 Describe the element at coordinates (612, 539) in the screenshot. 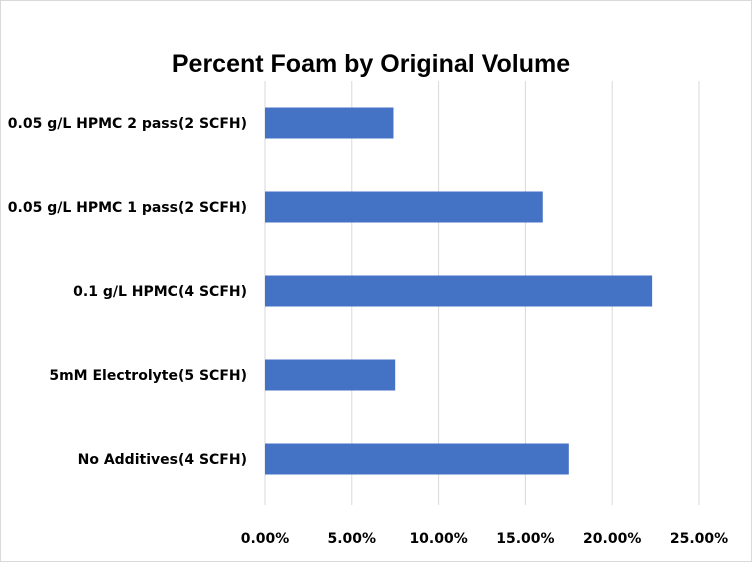

I see `x-tick-label: 20.00%` at that location.